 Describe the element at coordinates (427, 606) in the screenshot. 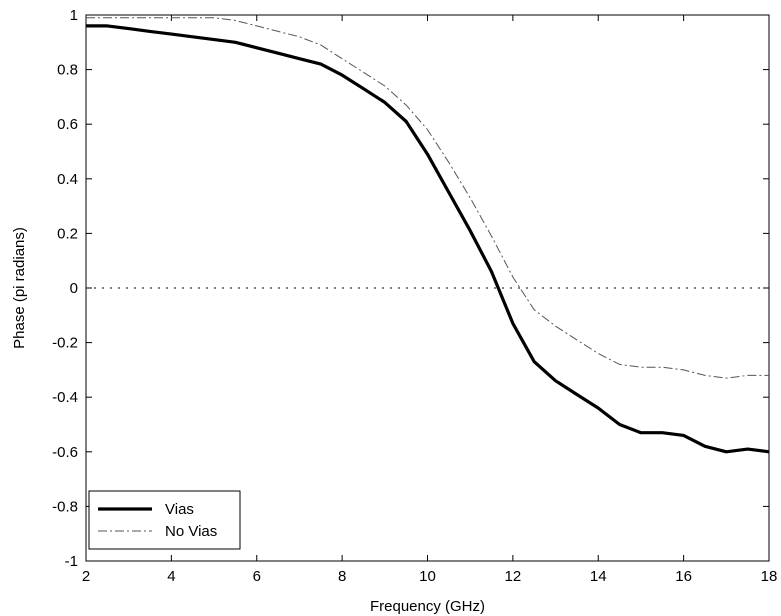

I see `x-axis-label: Frequency (GHz)` at that location.